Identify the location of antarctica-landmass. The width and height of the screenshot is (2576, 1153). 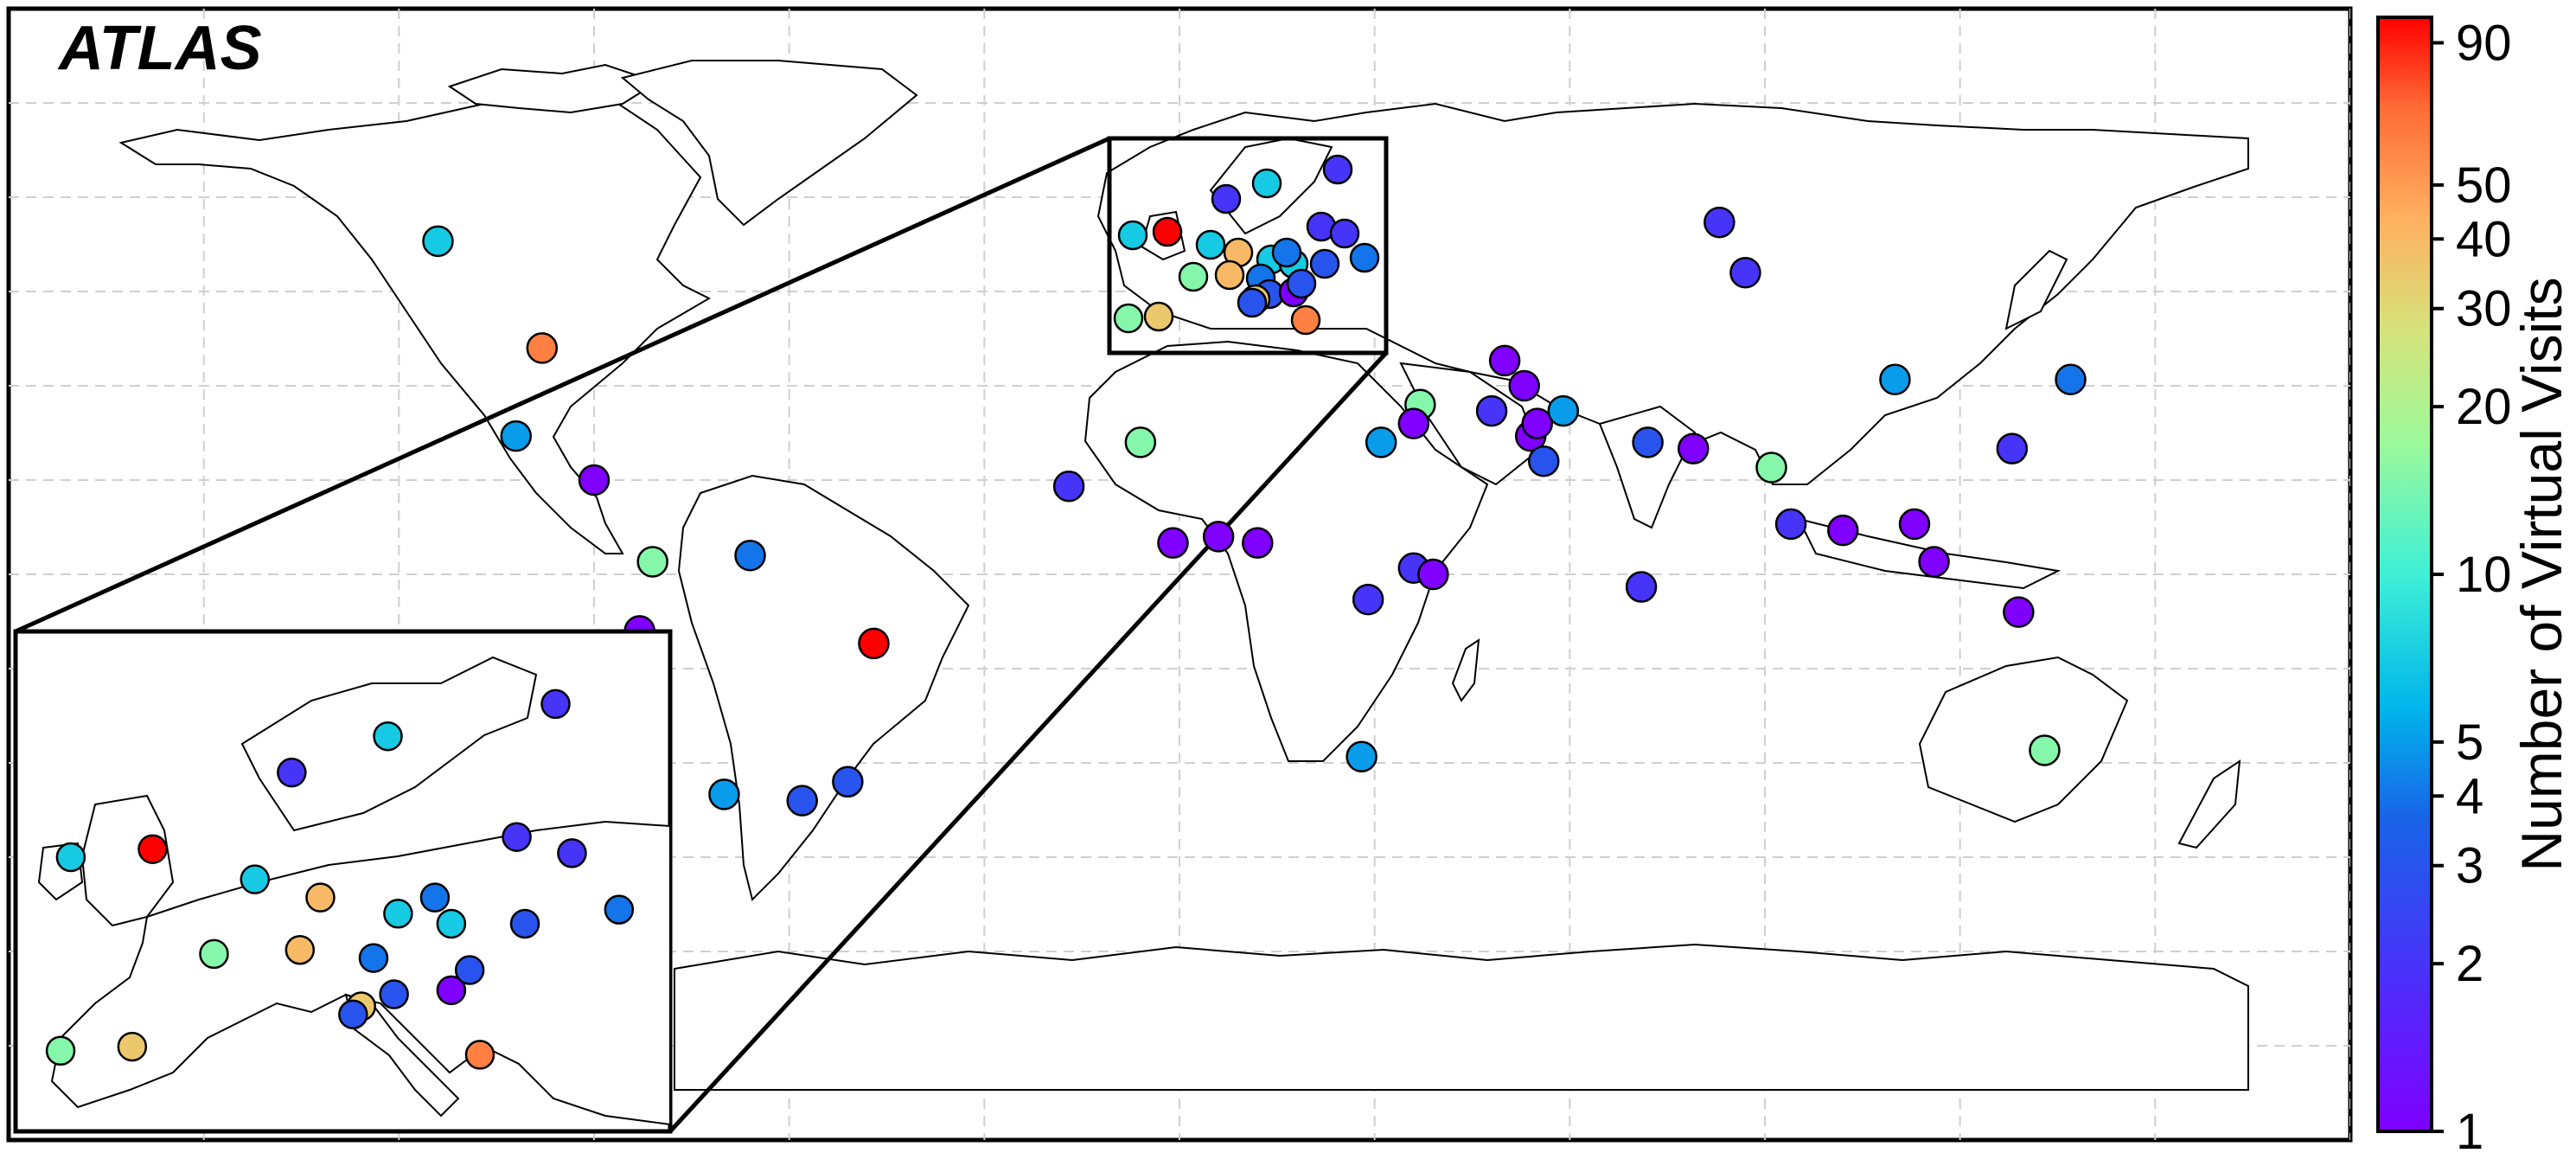
(1462, 1017).